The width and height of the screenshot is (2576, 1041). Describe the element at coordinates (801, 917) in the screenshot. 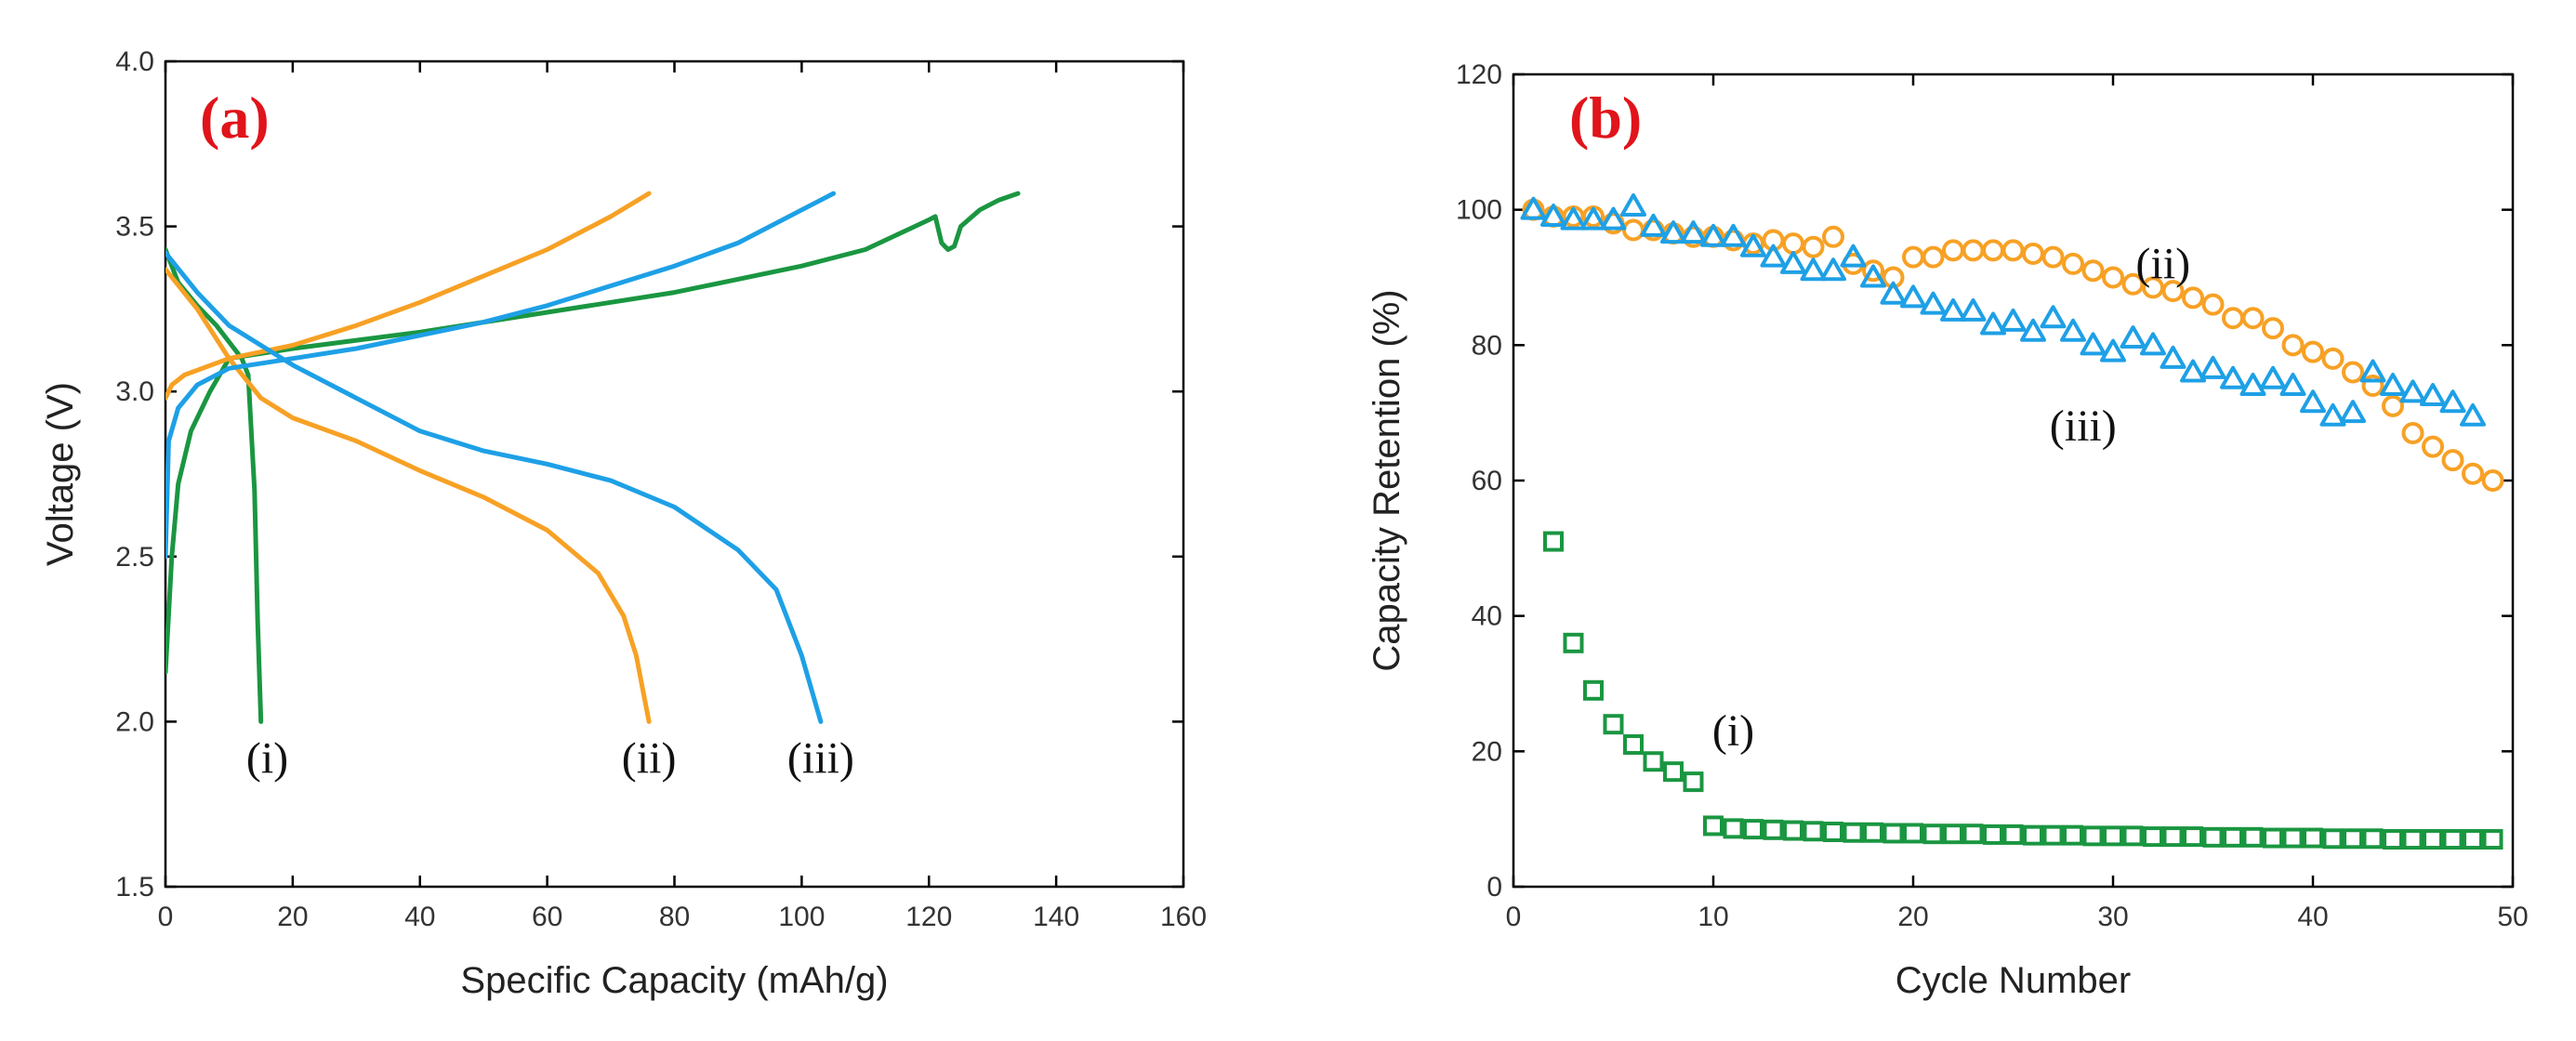

I see `x-tick-label: 100` at that location.